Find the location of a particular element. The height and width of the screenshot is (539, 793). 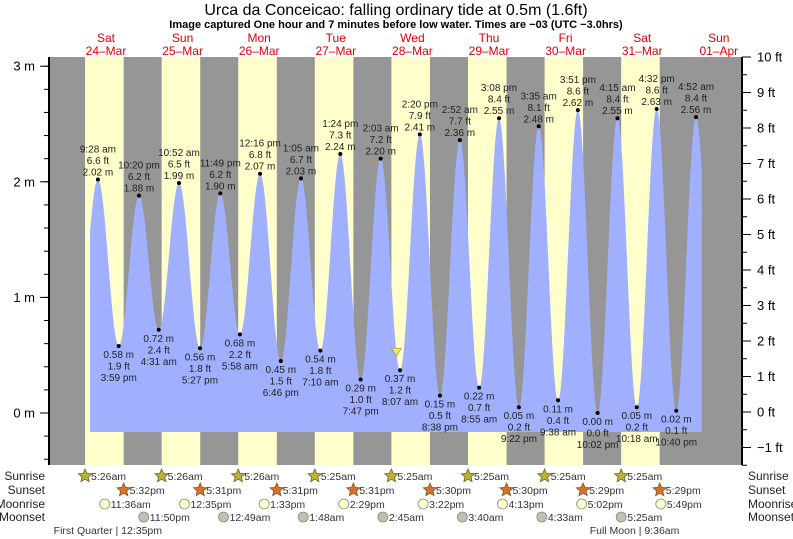

low-tide-label: 2.2 ft is located at coordinates (240, 355).